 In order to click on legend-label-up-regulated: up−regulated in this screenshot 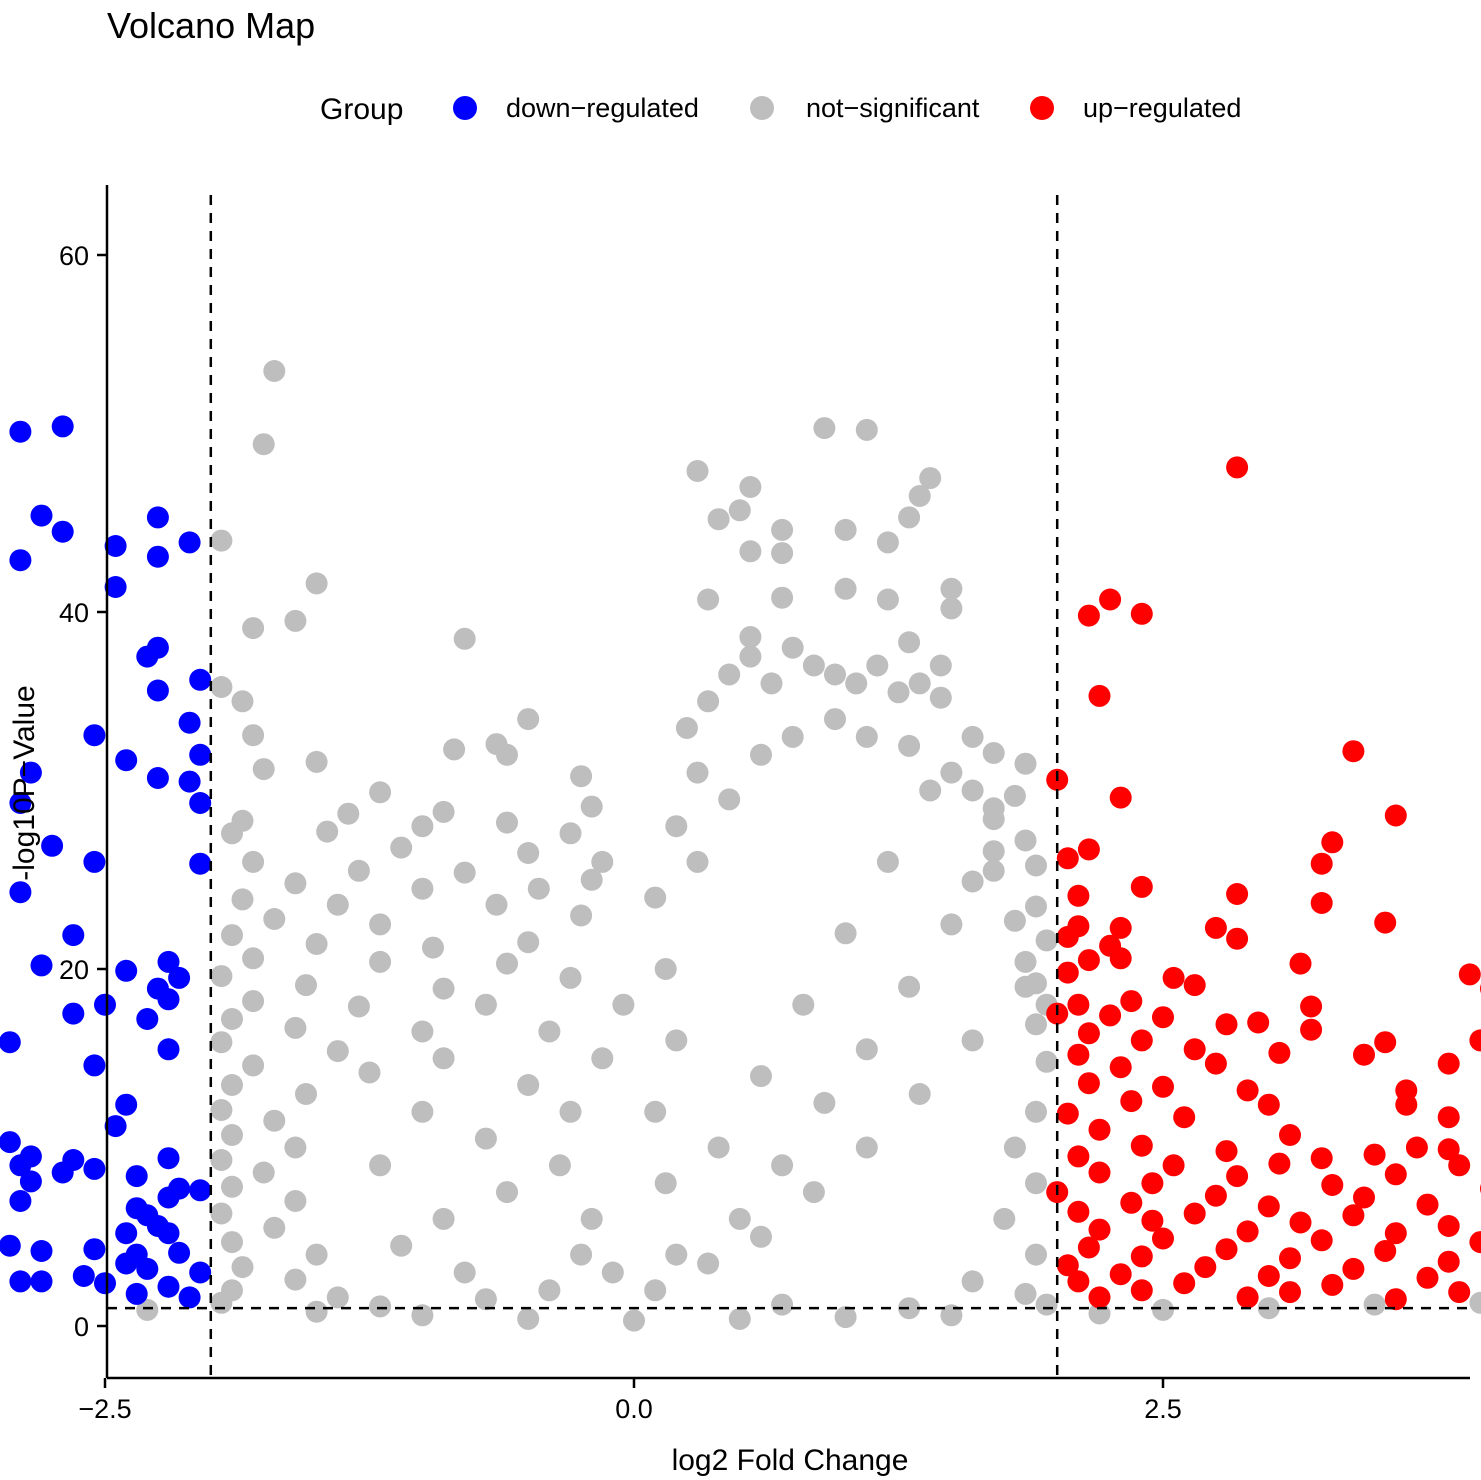, I will do `click(1162, 108)`.